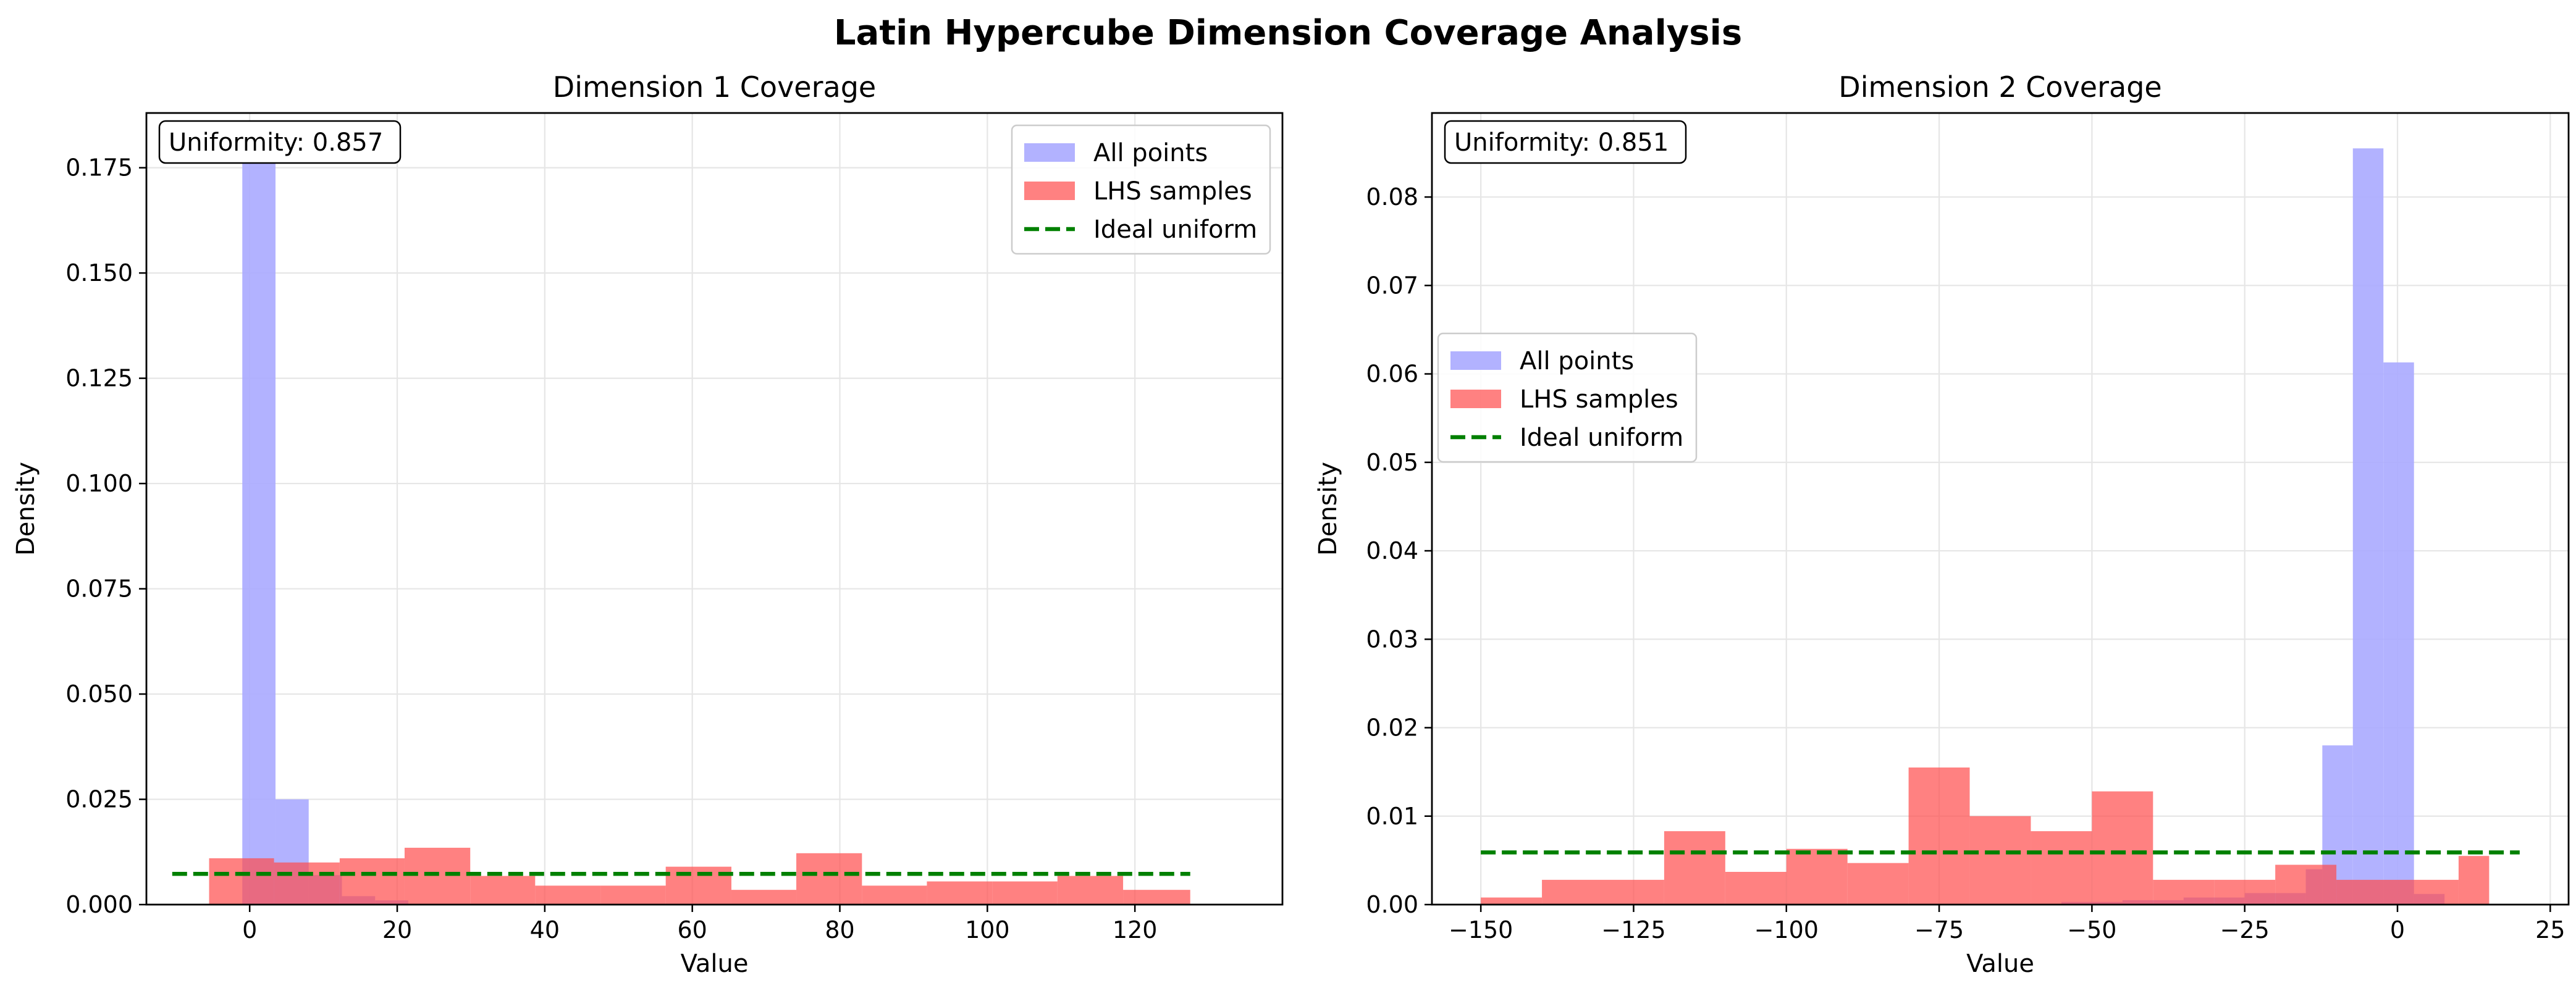 The image size is (2576, 1004). I want to click on y-tick-label: 0.000, so click(99, 904).